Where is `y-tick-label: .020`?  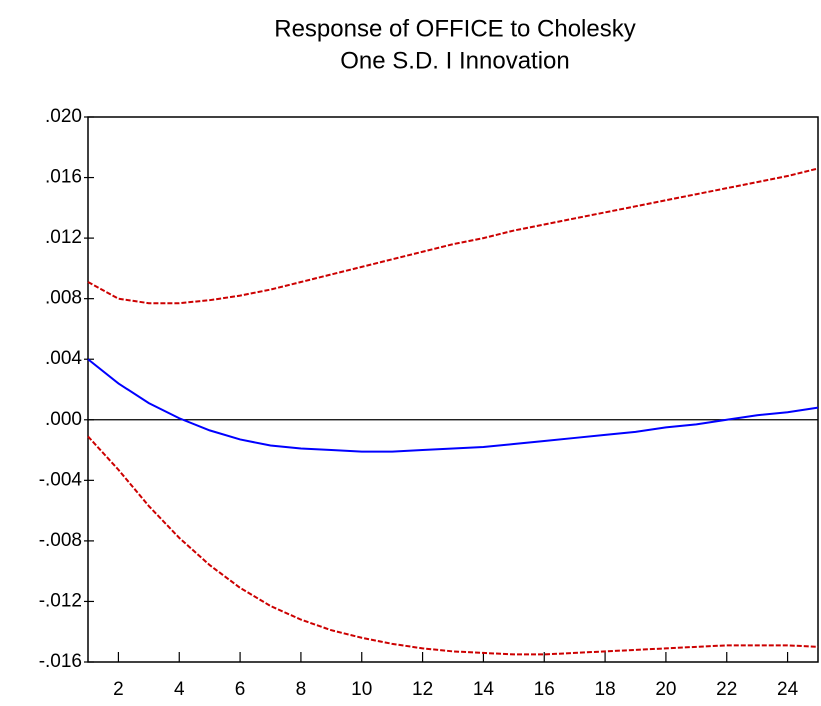 y-tick-label: .020 is located at coordinates (63, 116).